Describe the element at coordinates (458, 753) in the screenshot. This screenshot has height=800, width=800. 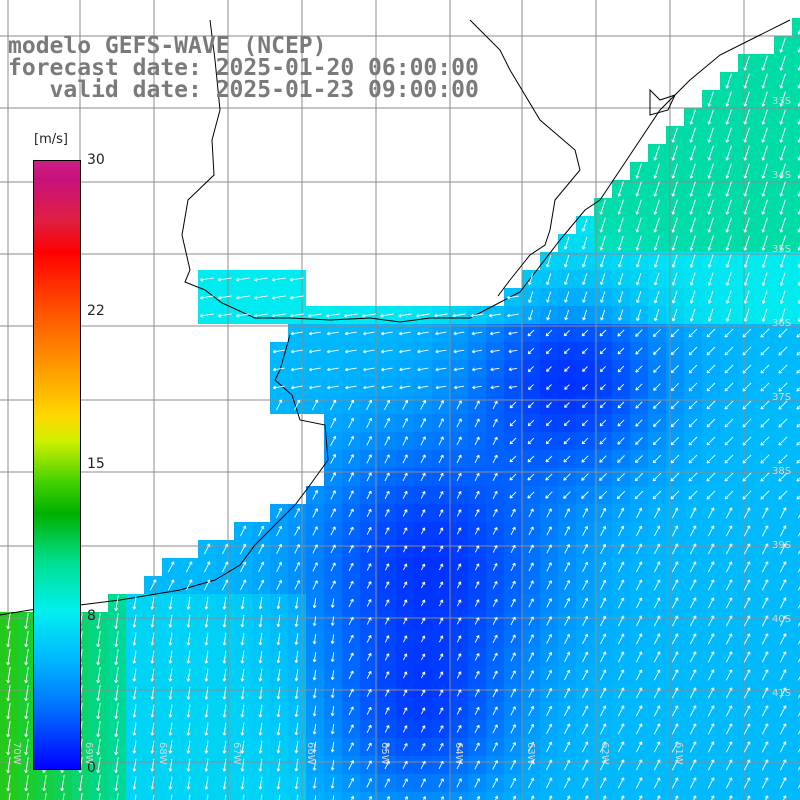
I see `lon-label: 64W` at that location.